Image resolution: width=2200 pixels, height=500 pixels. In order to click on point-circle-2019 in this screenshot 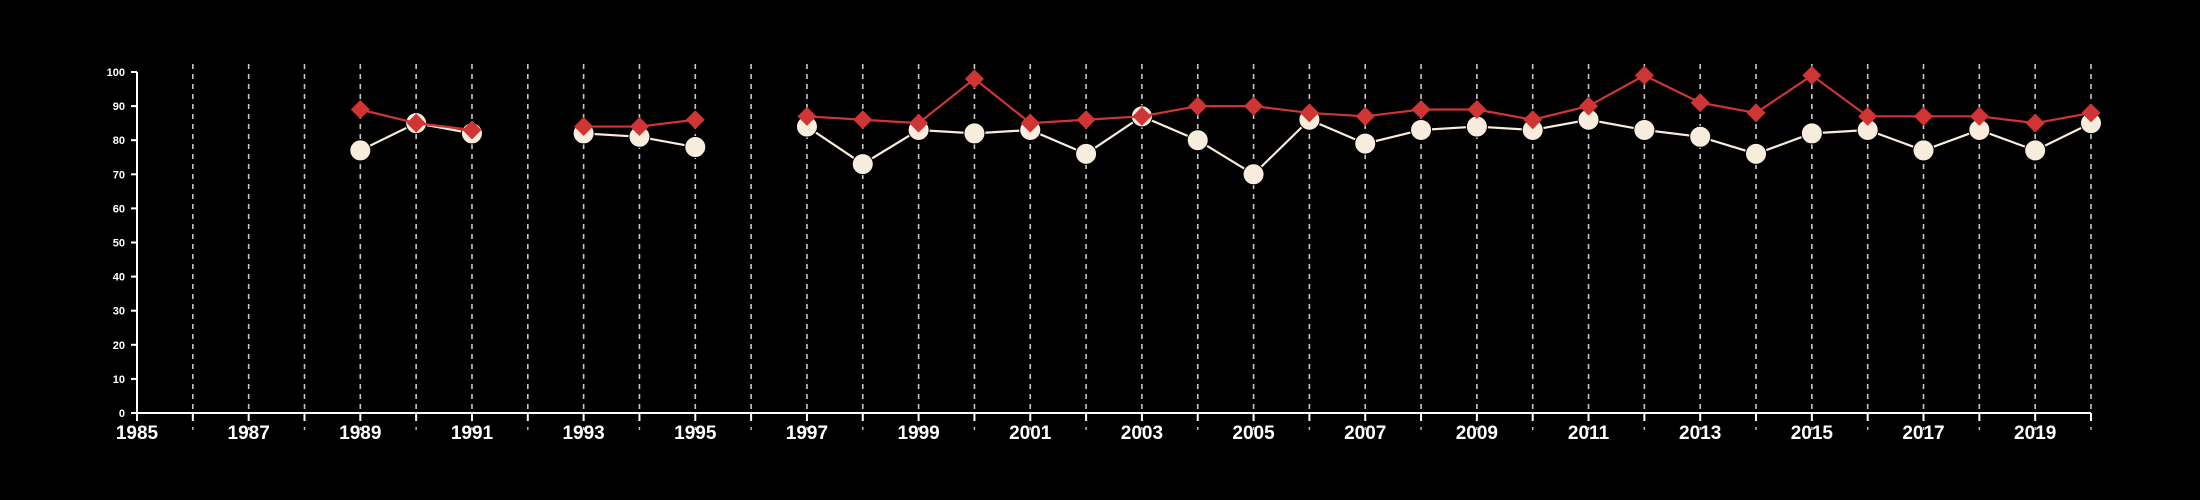, I will do `click(2035, 150)`.